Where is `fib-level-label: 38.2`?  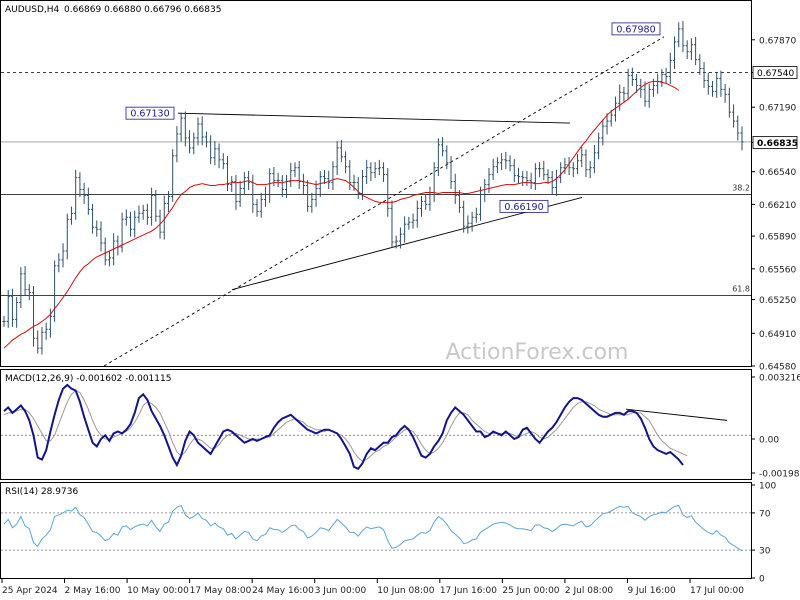 fib-level-label: 38.2 is located at coordinates (741, 187).